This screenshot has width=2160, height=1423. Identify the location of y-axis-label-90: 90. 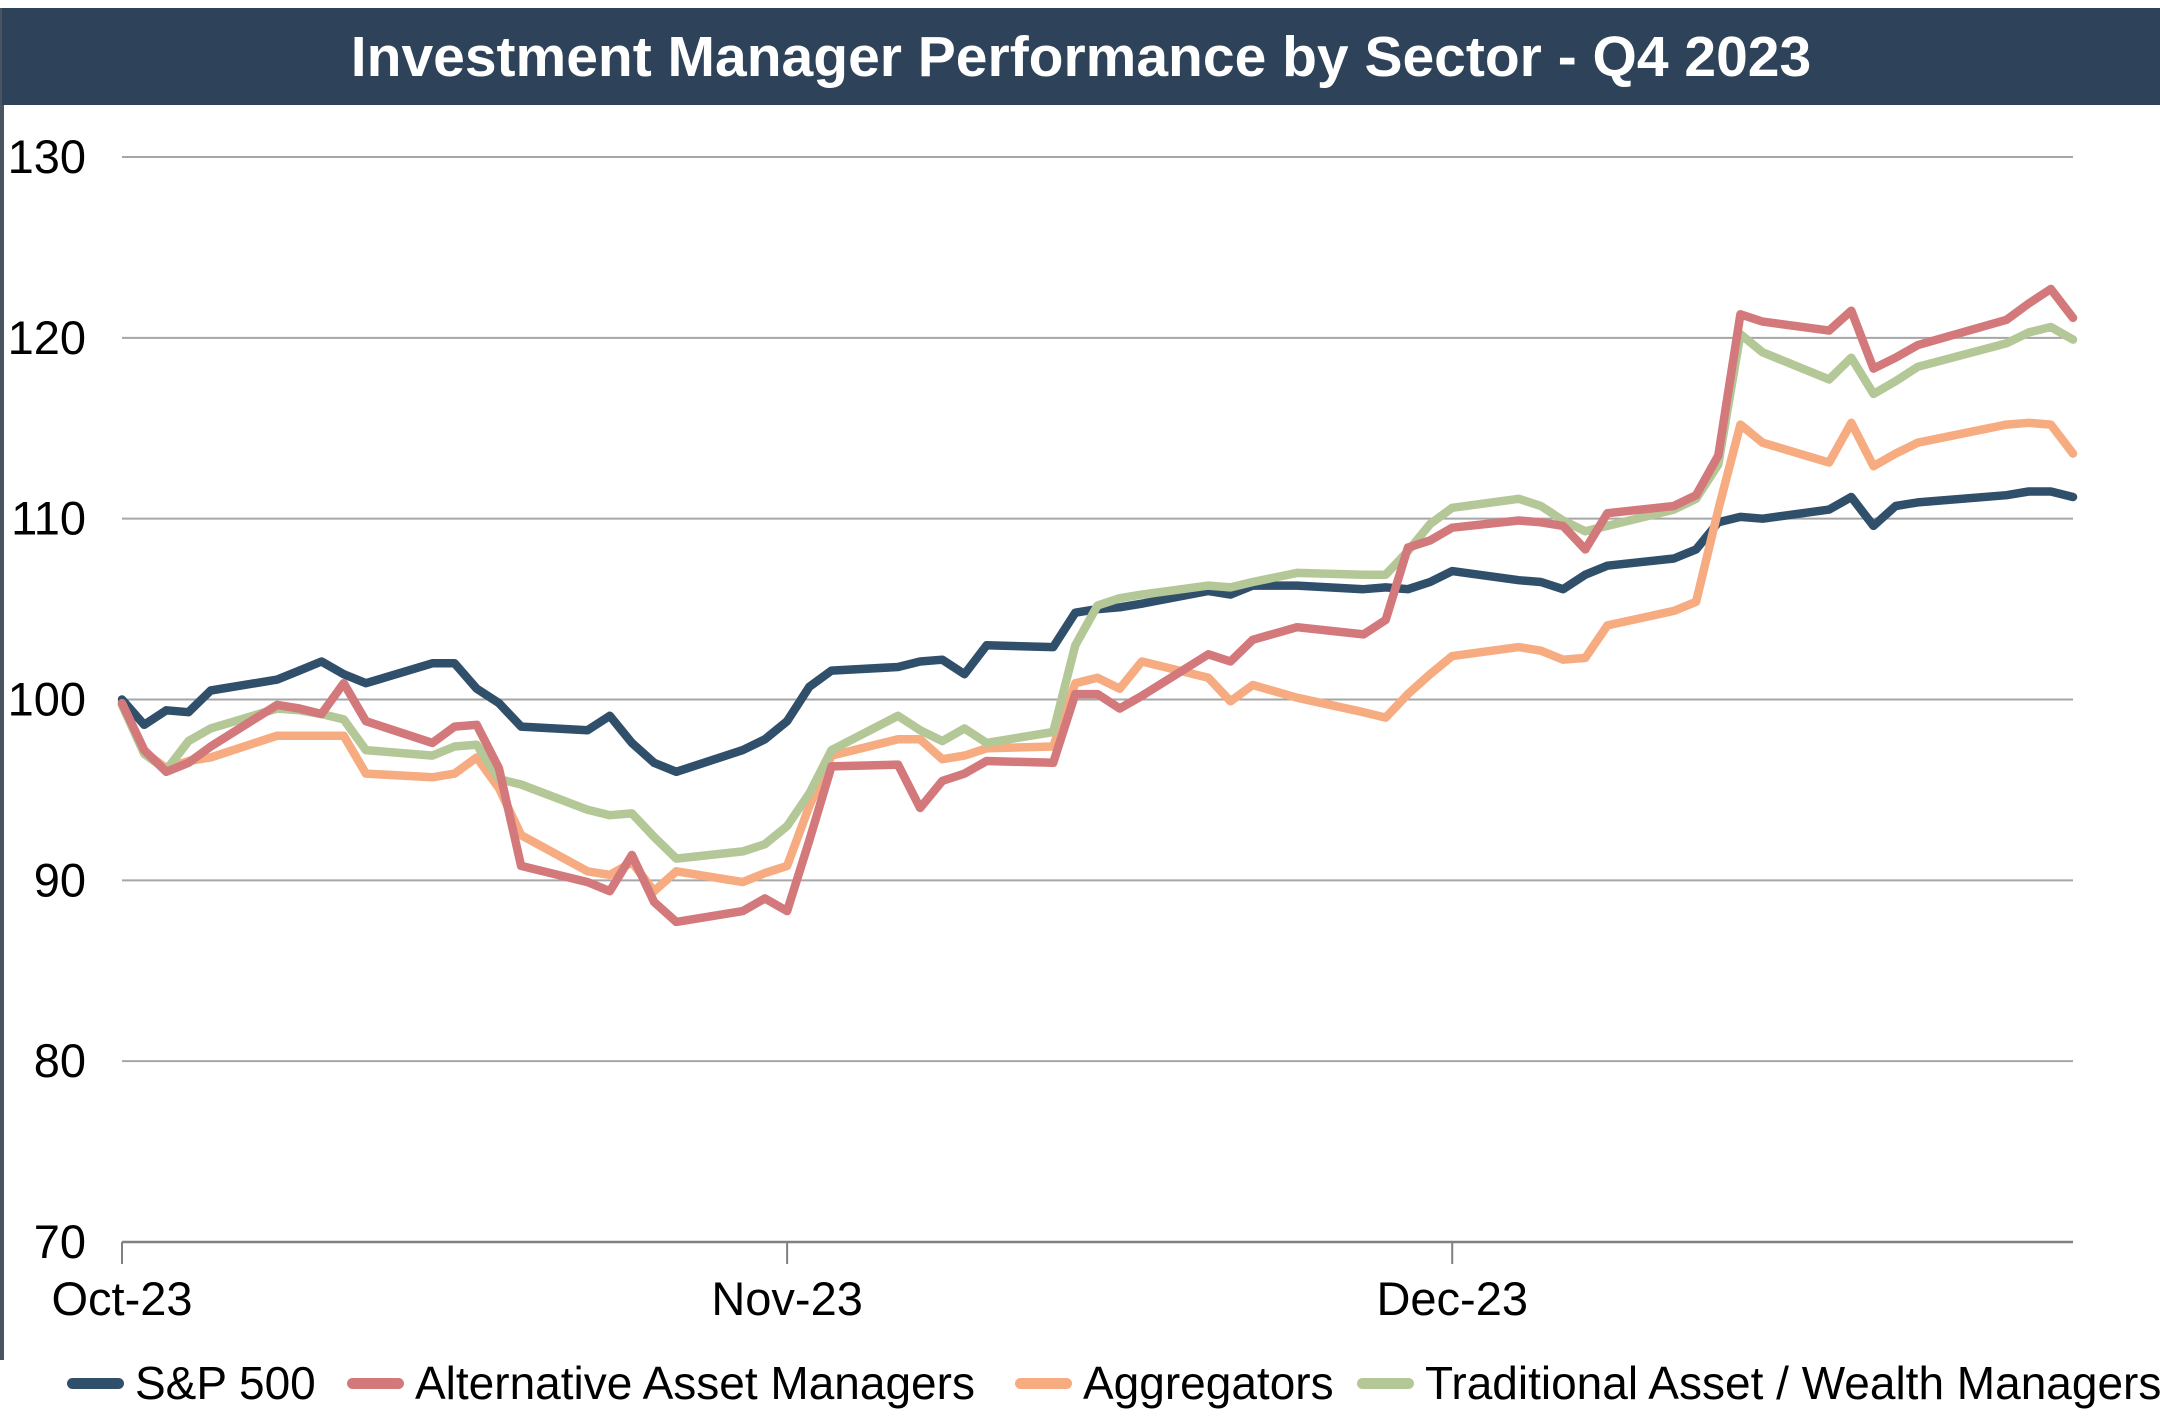
(60, 879).